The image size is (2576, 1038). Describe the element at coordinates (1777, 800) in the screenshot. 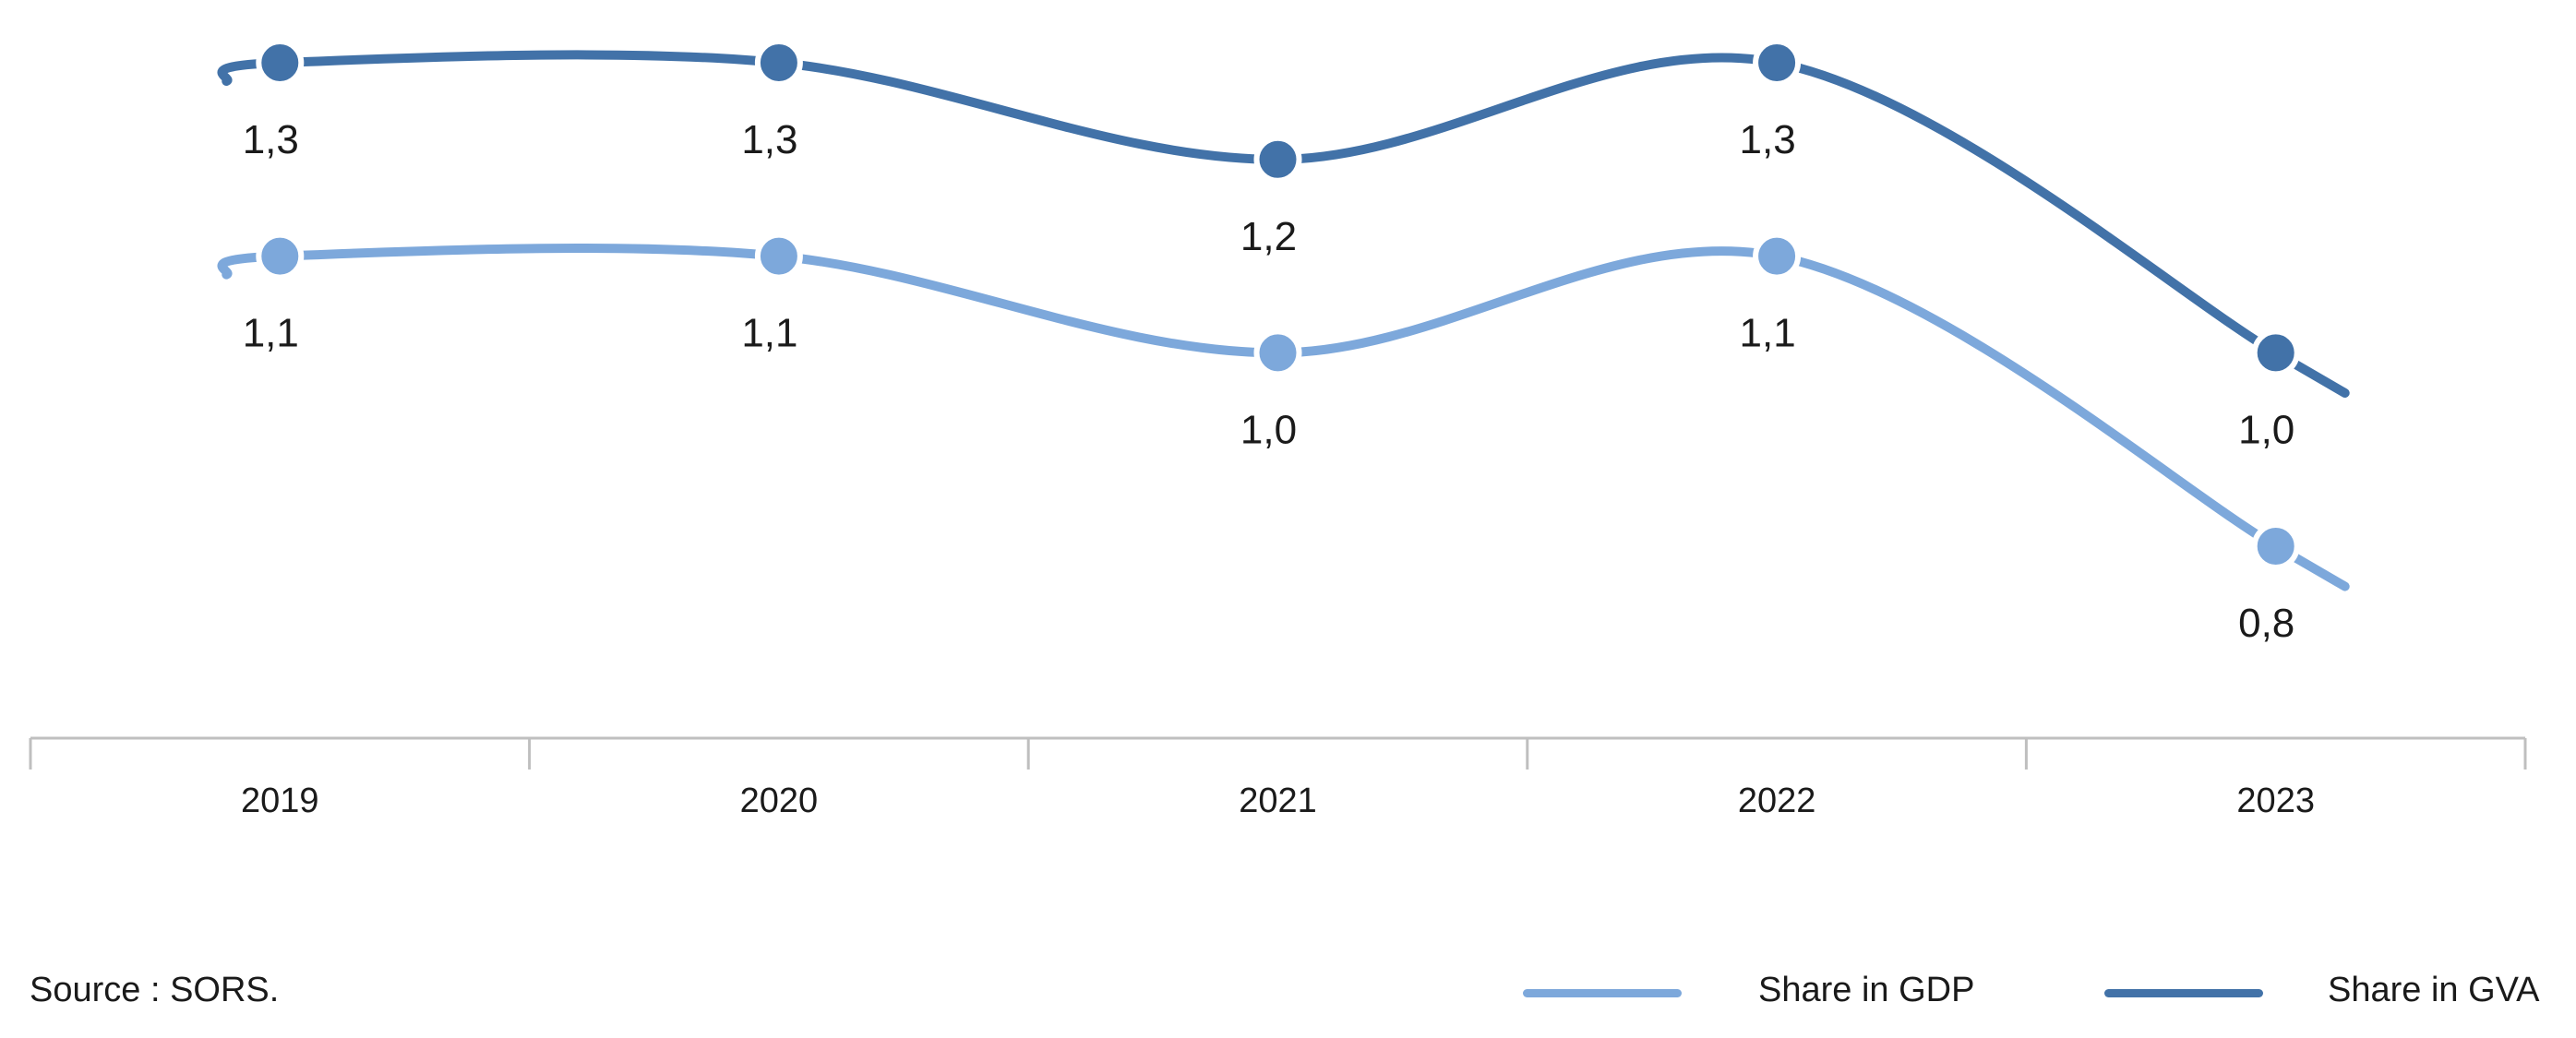

I see `x-tick-label: 2022` at that location.